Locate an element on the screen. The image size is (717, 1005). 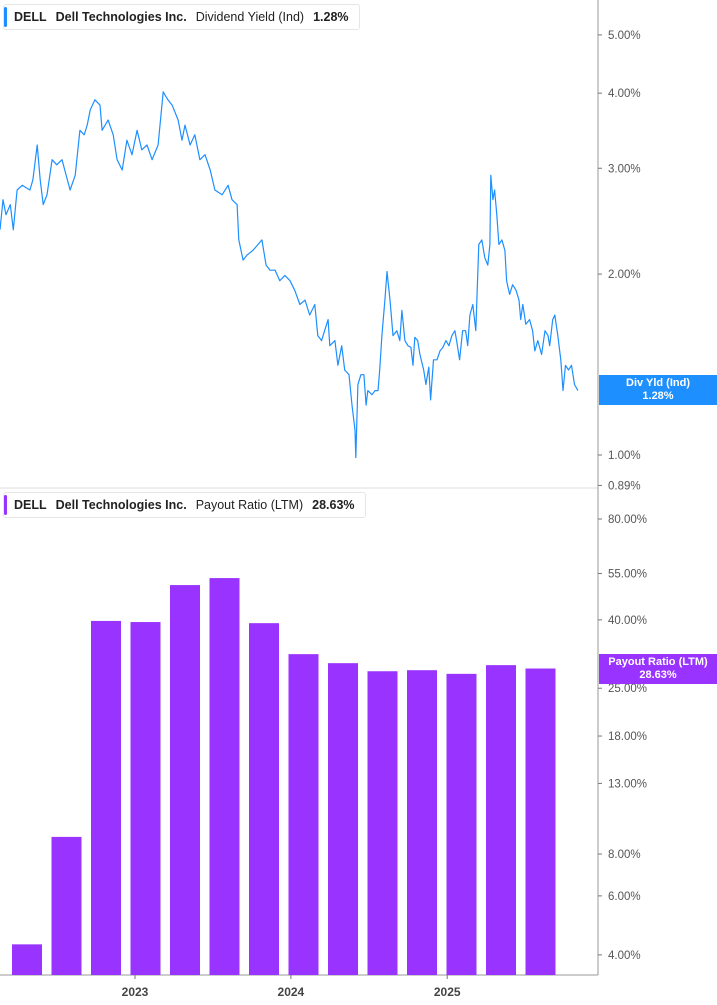
y-tick-label: 55.00% is located at coordinates (627, 575).